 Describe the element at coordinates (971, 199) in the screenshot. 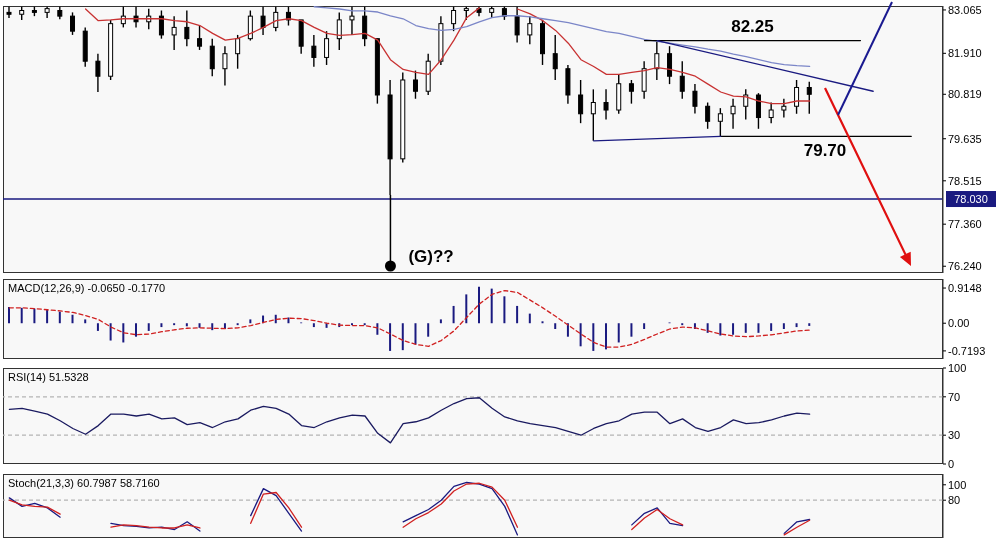

I see `ref-line-label: 78.030` at that location.